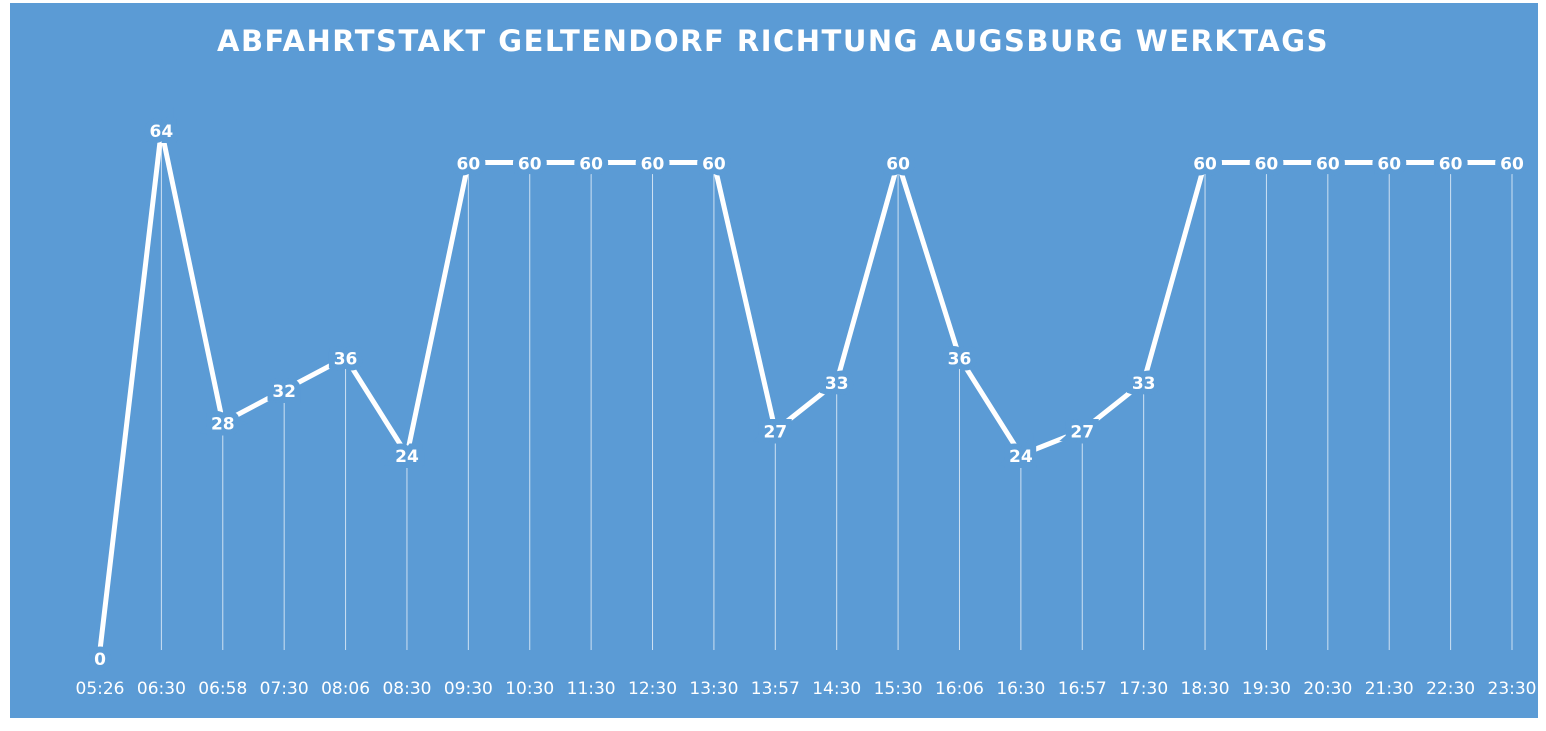  What do you see at coordinates (1020, 689) in the screenshot?
I see `x-tick-label: 16:30` at bounding box center [1020, 689].